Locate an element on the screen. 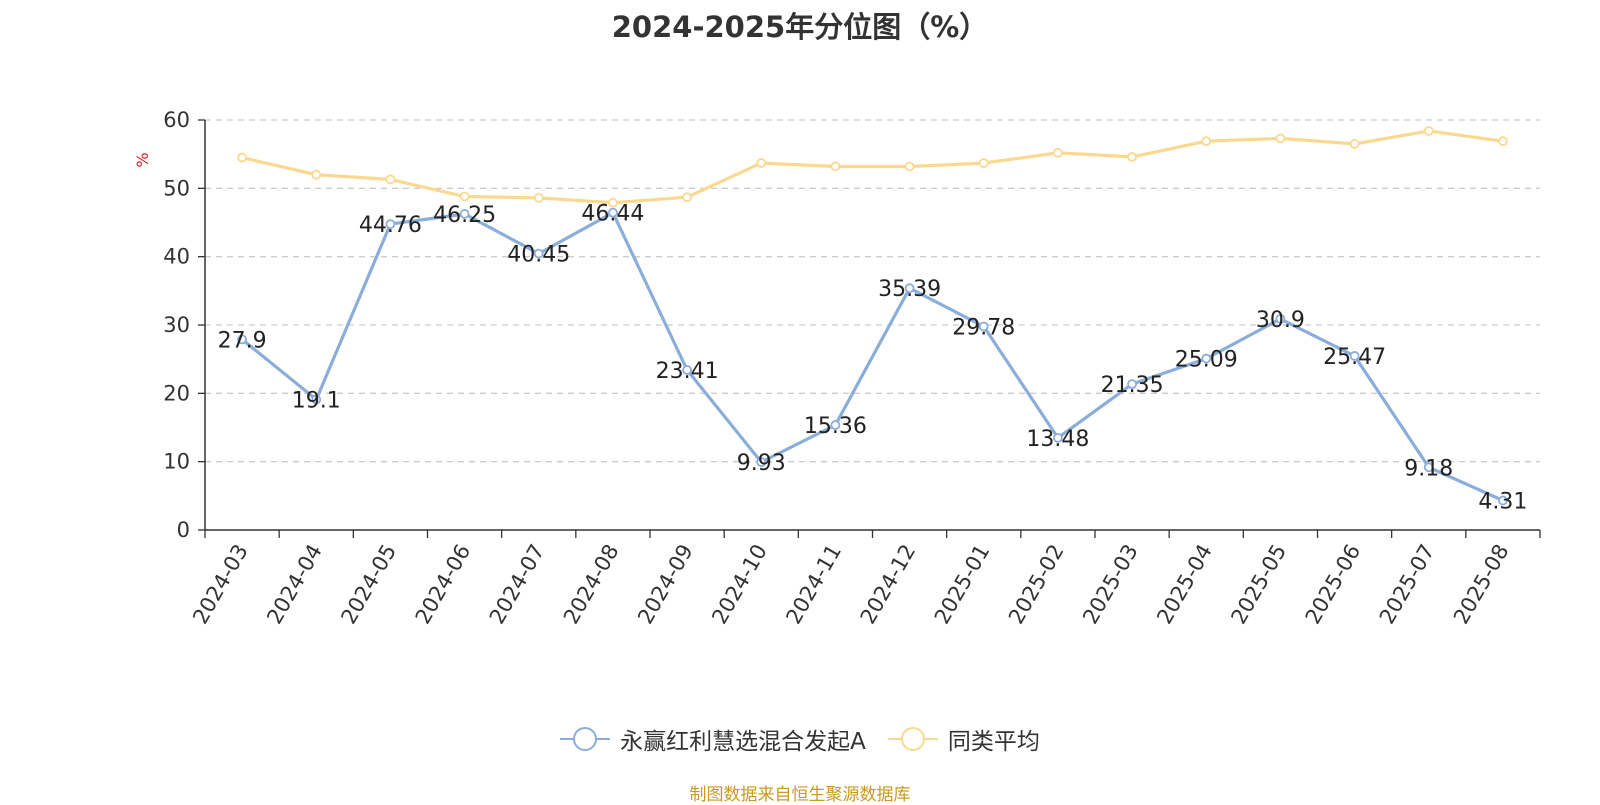  x-tick-label: 2024-06 is located at coordinates (443, 584).